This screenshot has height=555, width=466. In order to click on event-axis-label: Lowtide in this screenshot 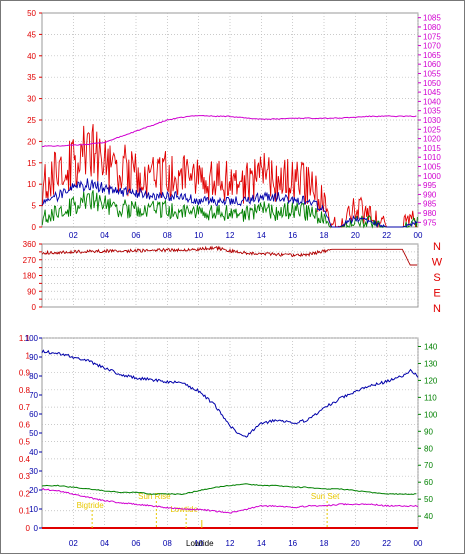, I will do `click(200, 543)`.